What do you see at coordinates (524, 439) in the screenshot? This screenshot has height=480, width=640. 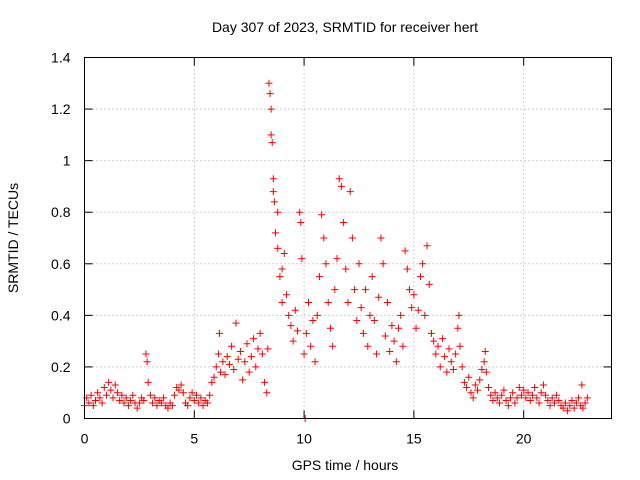 I see `x-tick-label: 20` at bounding box center [524, 439].